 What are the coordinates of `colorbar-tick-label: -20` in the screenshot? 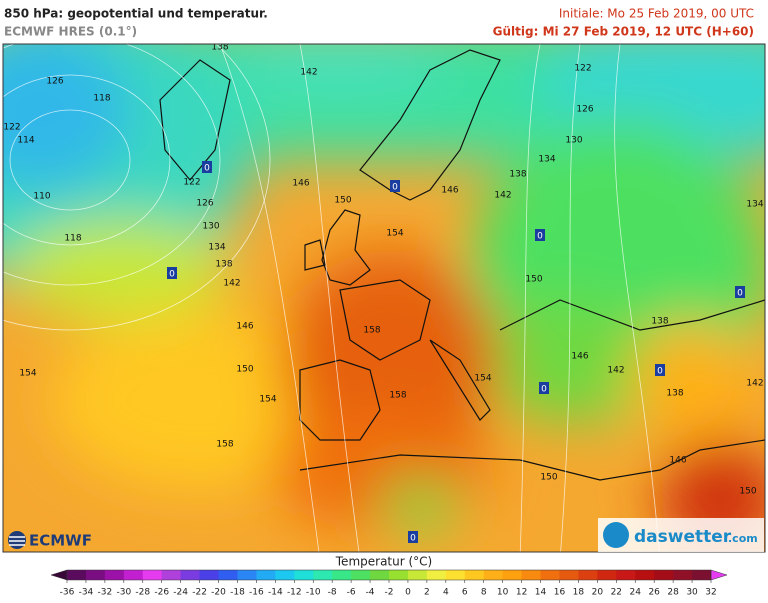 It's located at (218, 593).